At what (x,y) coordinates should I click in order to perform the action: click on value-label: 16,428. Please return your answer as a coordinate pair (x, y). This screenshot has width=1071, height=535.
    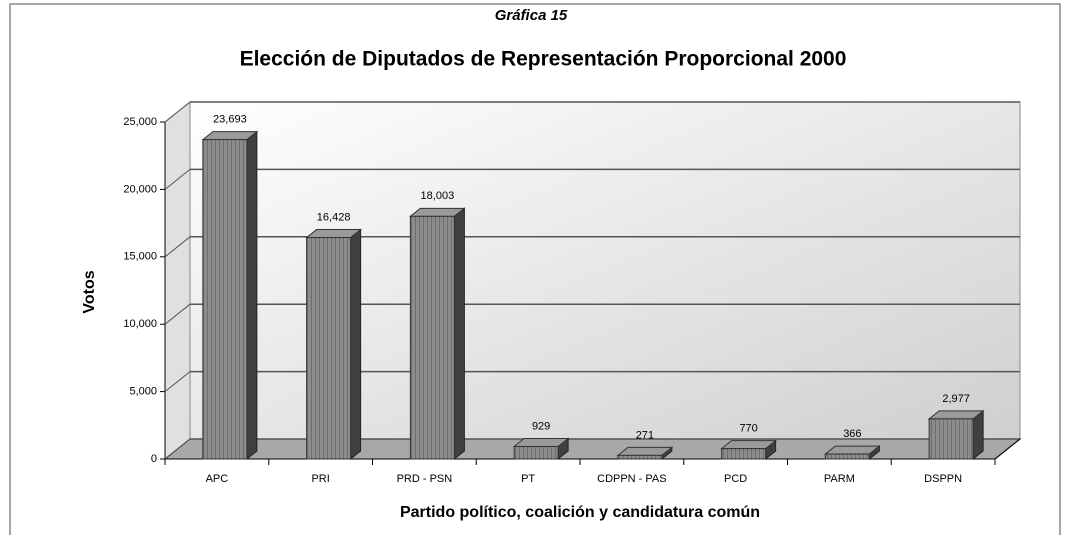
    Looking at the image, I should click on (334, 217).